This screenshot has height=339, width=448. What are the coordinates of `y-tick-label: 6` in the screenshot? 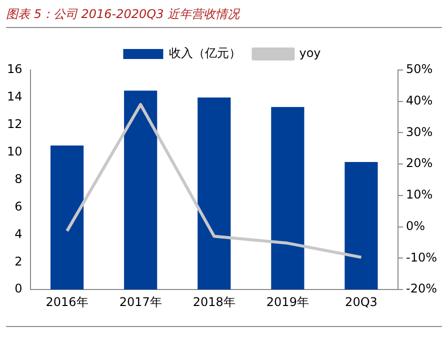 It's located at (18, 206).